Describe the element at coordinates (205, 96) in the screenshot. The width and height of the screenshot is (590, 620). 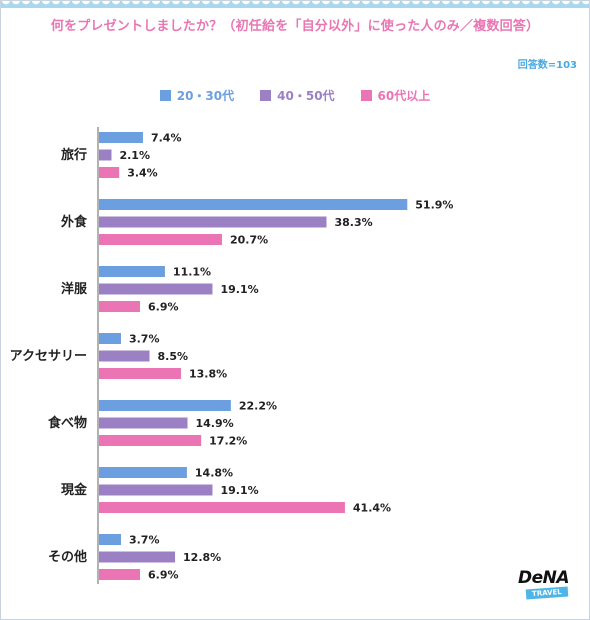
I see `legend-label-s1: 20・30代` at that location.